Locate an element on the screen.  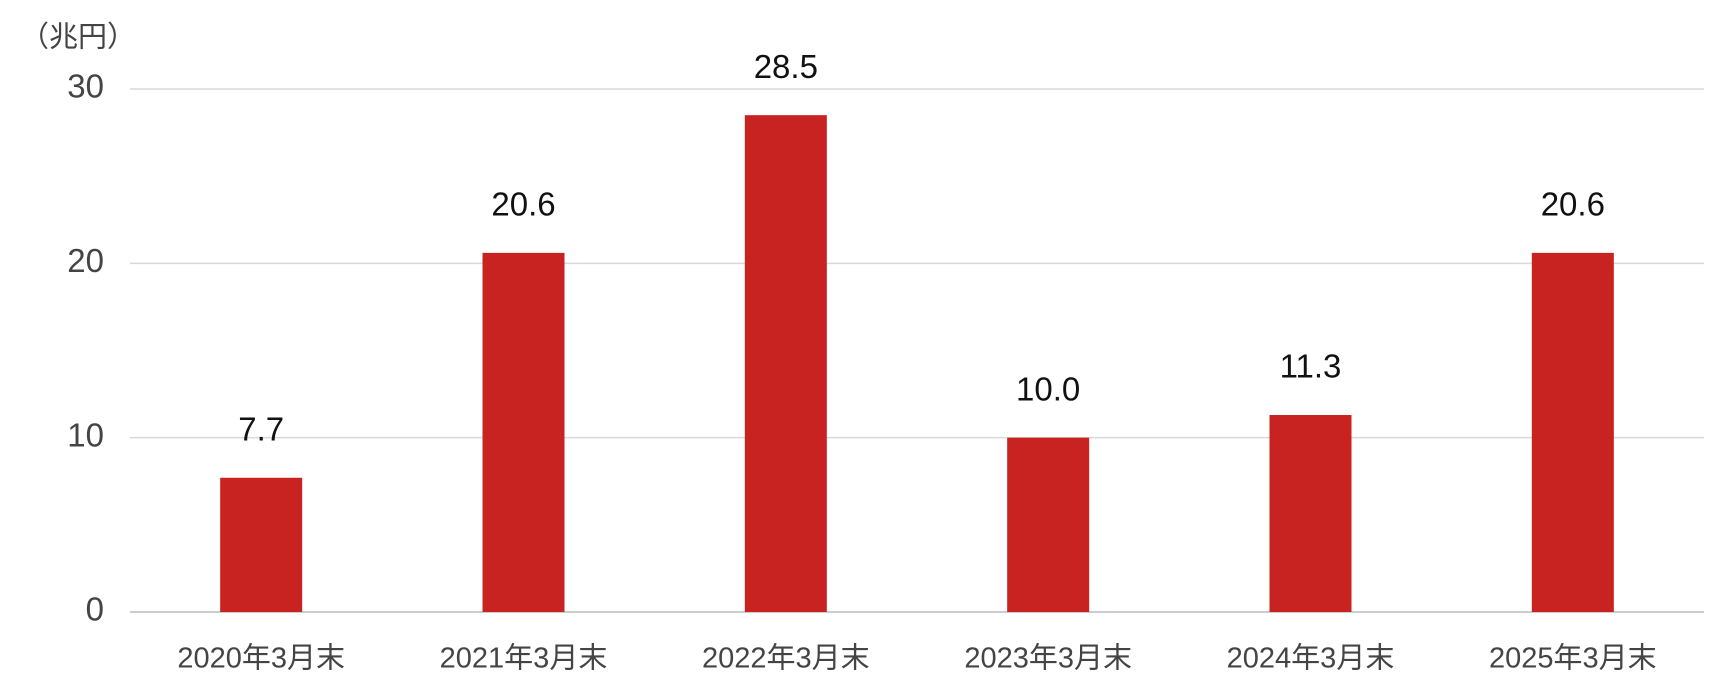
y-tick-label: 0 is located at coordinates (95, 609).